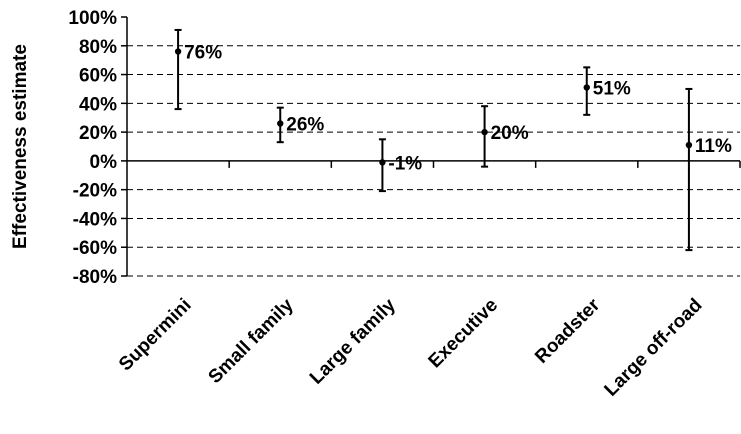  Describe the element at coordinates (98, 76) in the screenshot. I see `y-tick-label: 60%` at that location.